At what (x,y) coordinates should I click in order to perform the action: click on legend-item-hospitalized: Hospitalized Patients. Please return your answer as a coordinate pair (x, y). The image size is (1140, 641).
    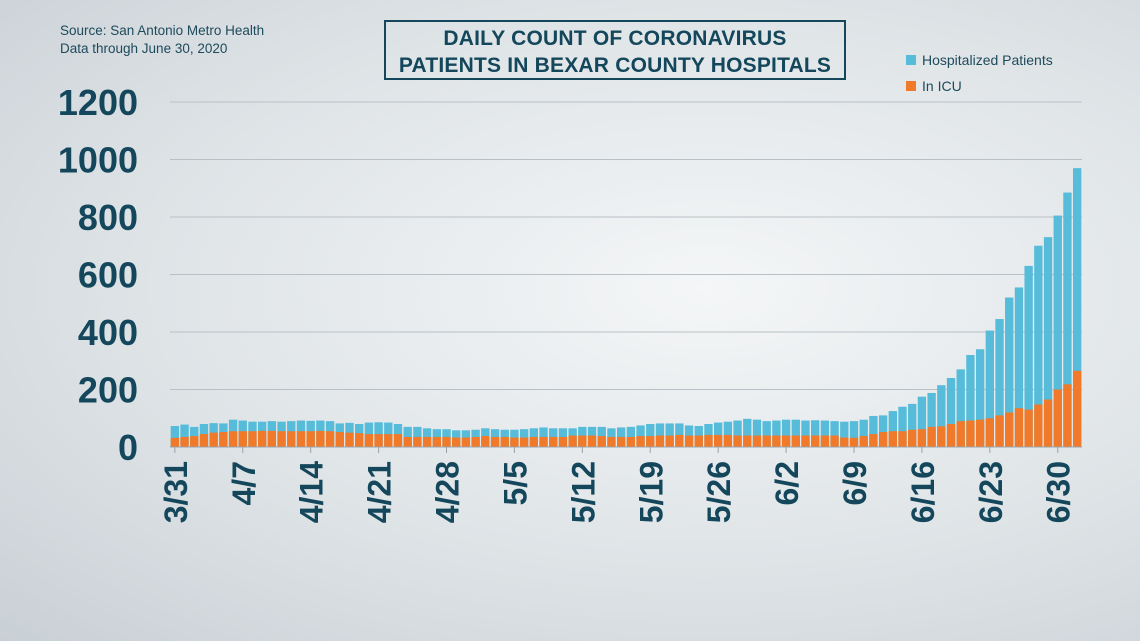
    Looking at the image, I should click on (979, 60).